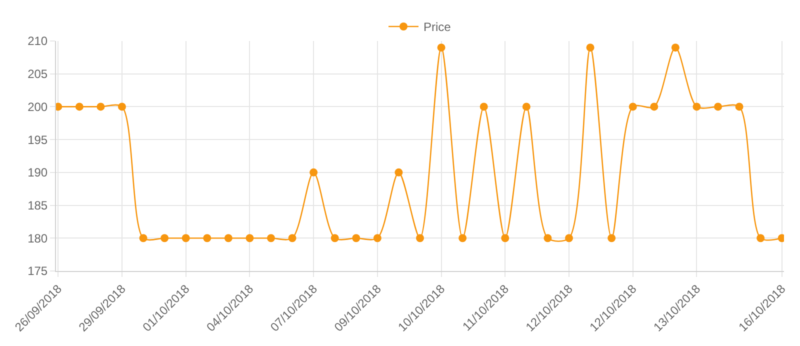  Describe the element at coordinates (38, 205) in the screenshot. I see `y-tick-label: 185` at that location.